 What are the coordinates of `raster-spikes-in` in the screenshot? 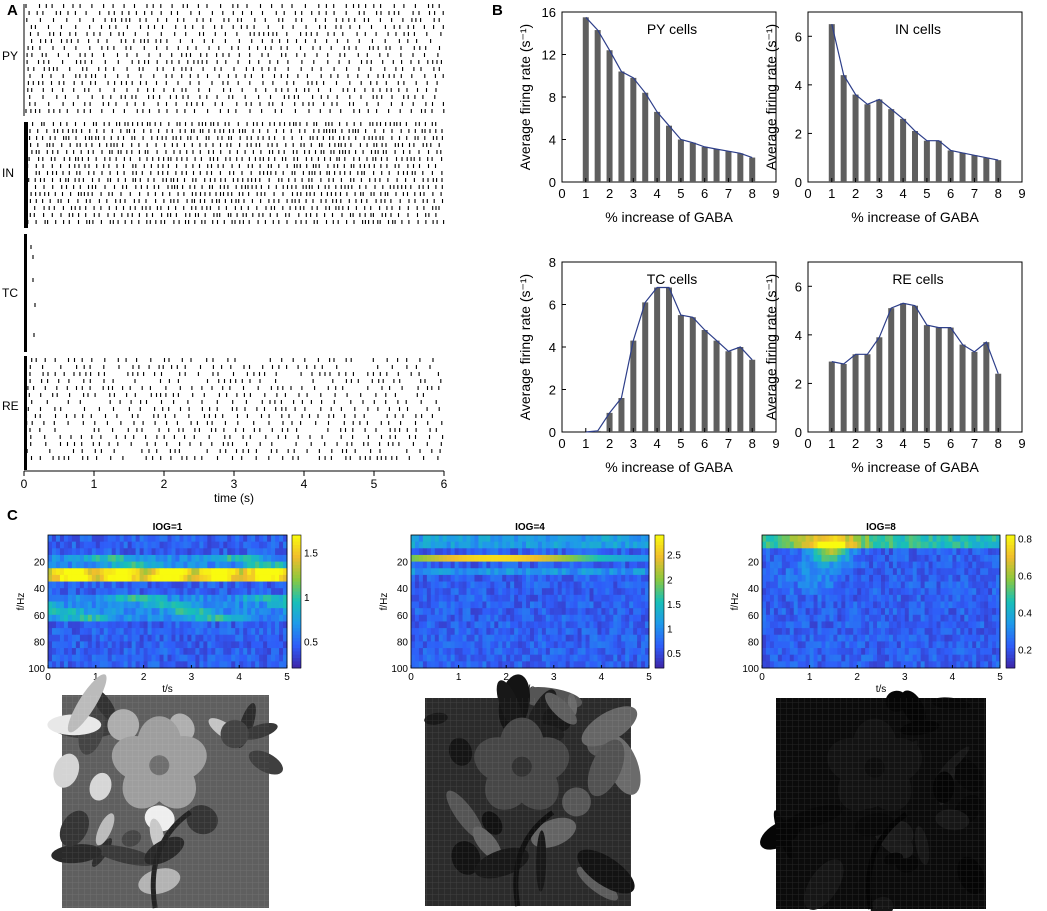 It's located at (235, 173).